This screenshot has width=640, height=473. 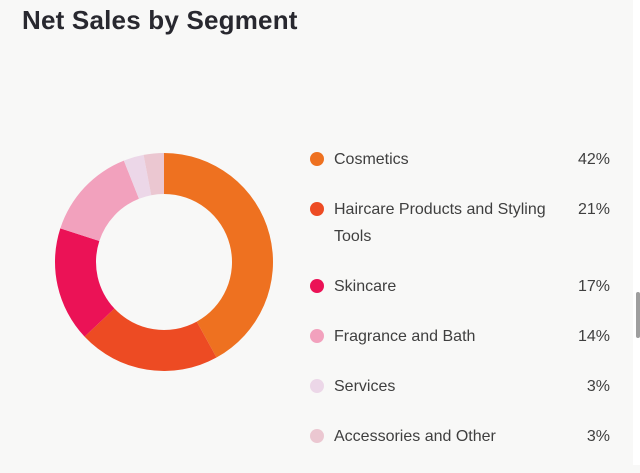 What do you see at coordinates (593, 159) in the screenshot?
I see `legend-value: 42%` at bounding box center [593, 159].